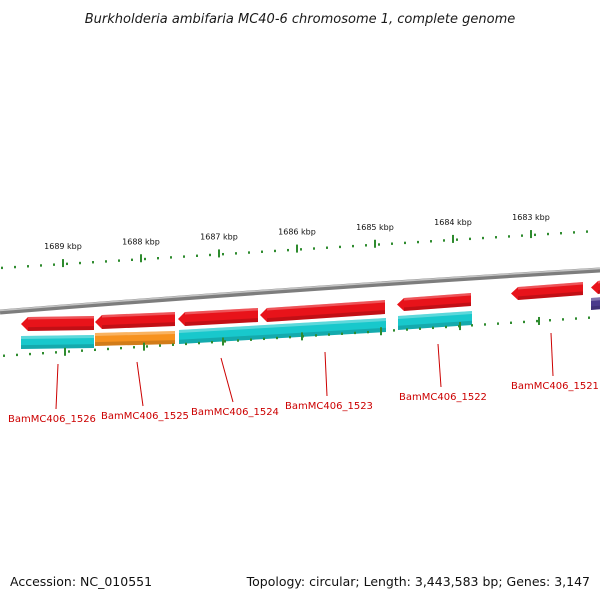  Describe the element at coordinates (81, 581) in the screenshot. I see `accession-text: Accession: NC_010551` at that location.